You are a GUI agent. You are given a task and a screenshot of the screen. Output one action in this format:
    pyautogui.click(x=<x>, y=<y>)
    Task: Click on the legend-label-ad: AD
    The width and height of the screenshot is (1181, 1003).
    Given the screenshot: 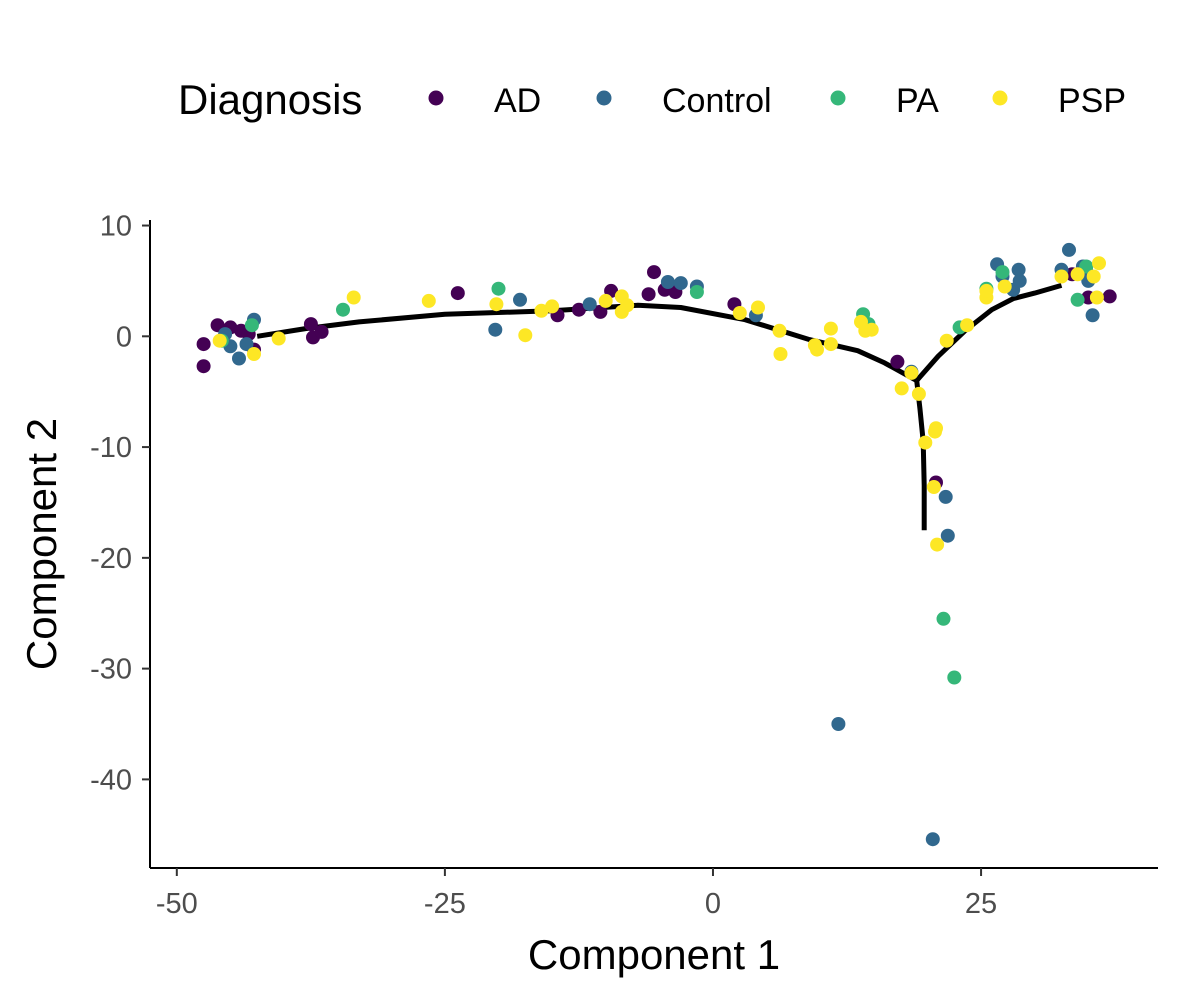 What is the action you would take?
    pyautogui.click(x=517, y=101)
    